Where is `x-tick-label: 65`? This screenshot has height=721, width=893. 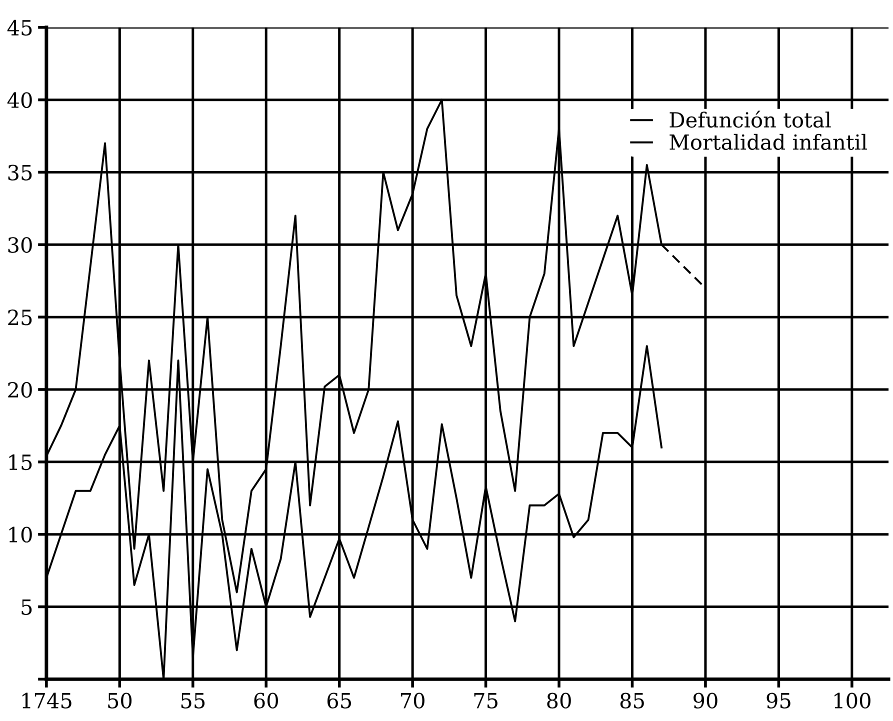
x-tick-label: 65 is located at coordinates (339, 700).